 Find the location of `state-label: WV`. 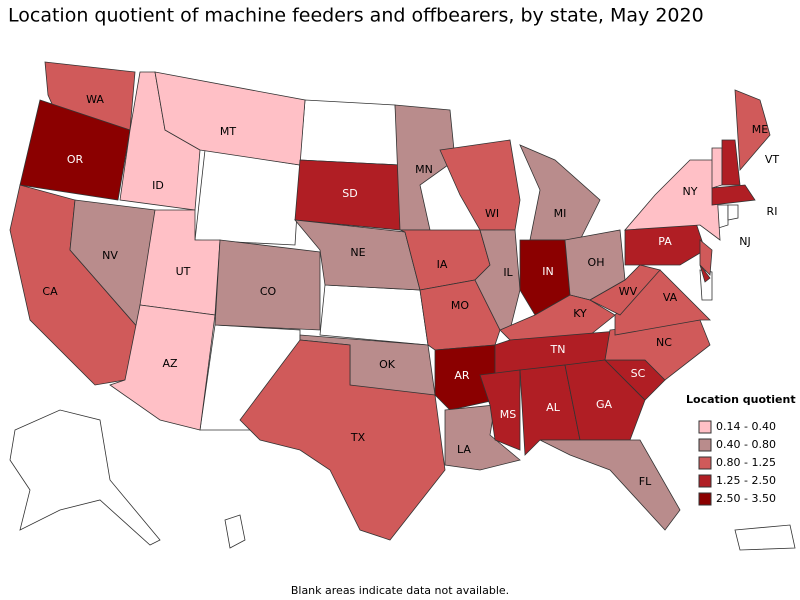

state-label: WV is located at coordinates (628, 291).